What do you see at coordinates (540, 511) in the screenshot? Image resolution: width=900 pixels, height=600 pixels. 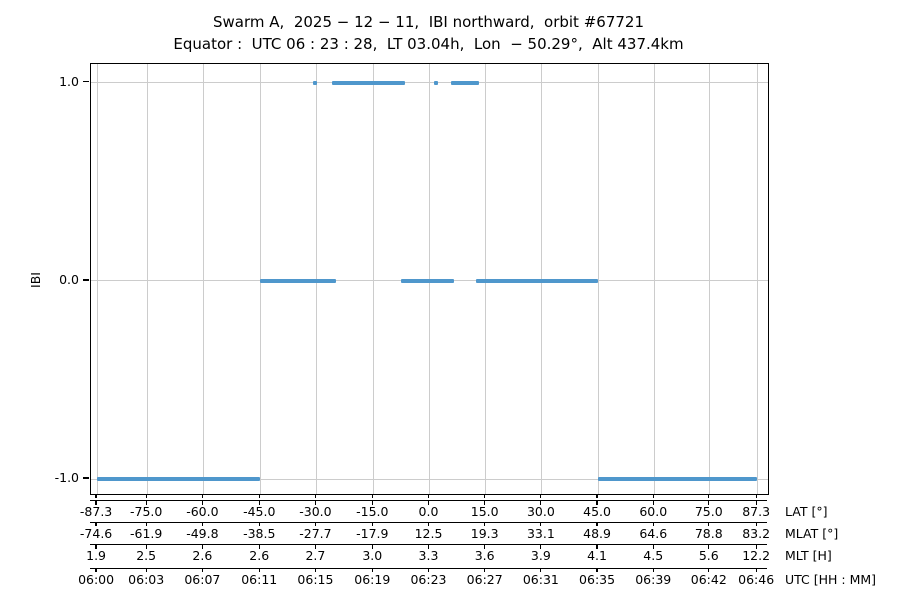 I see `x-tick-label-lat: 30.0` at bounding box center [540, 511].